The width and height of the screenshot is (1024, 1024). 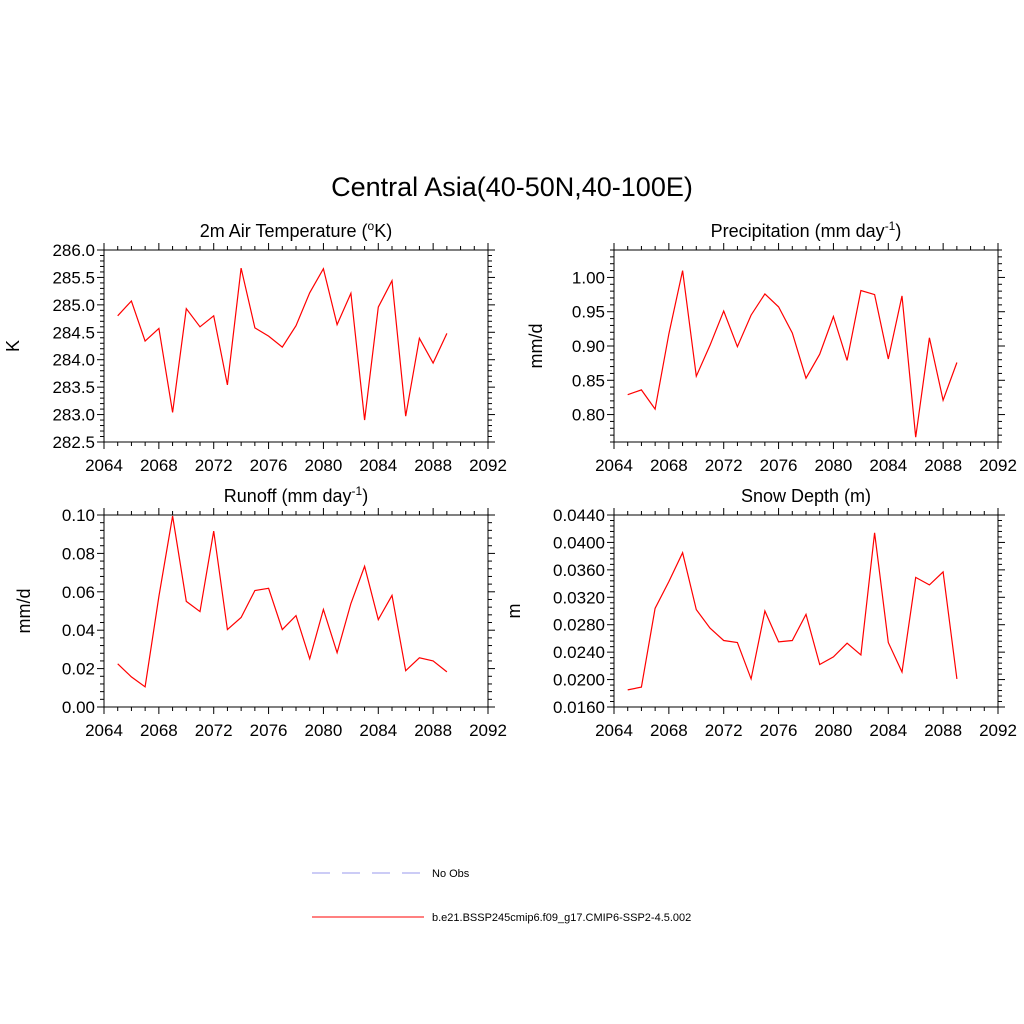 What do you see at coordinates (588, 312) in the screenshot?
I see `y-tick-label-precipitation: 0.95` at bounding box center [588, 312].